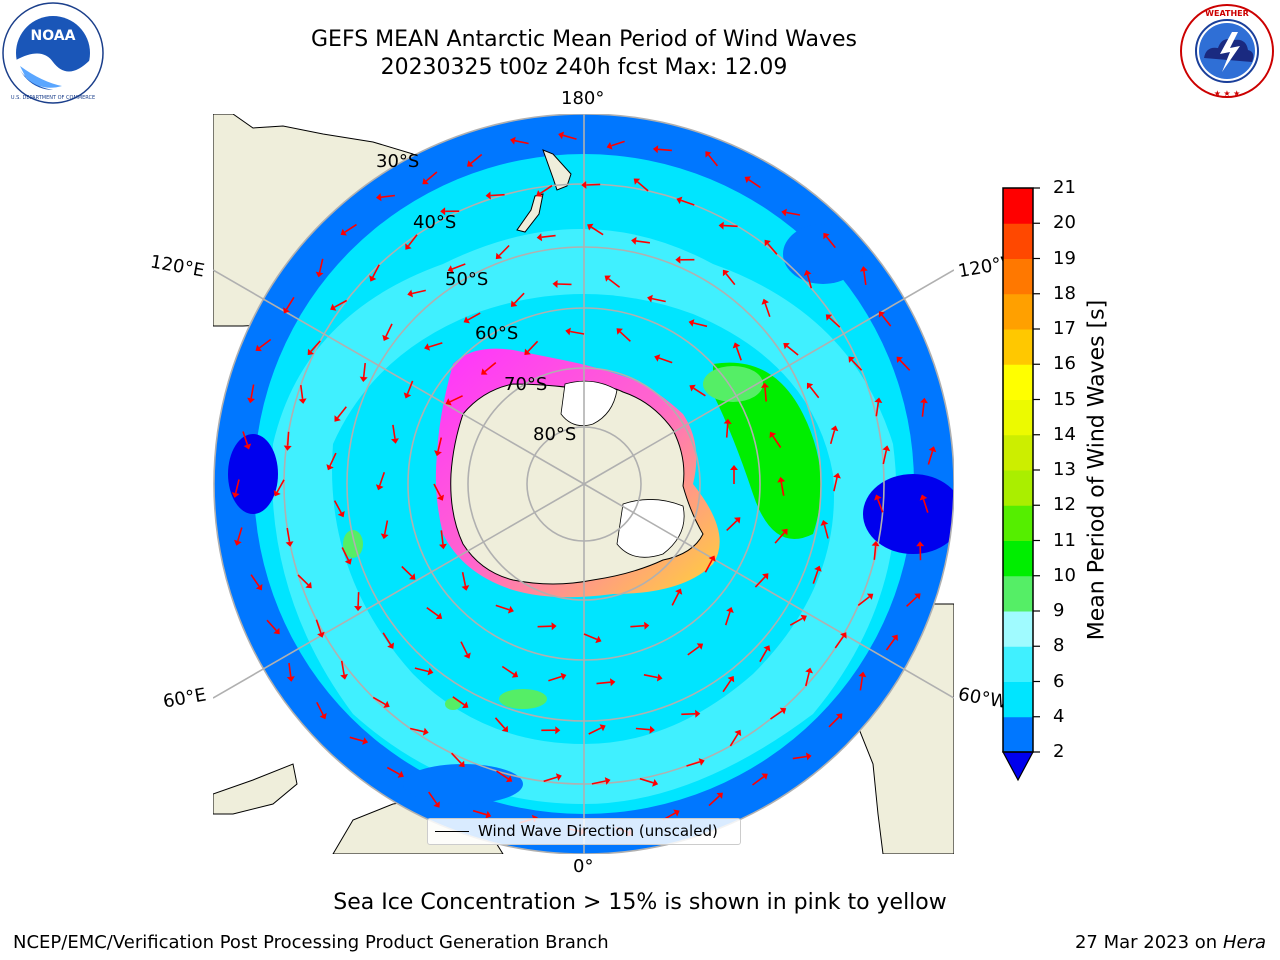  I want to click on legend-line-swatch, so click(452, 831).